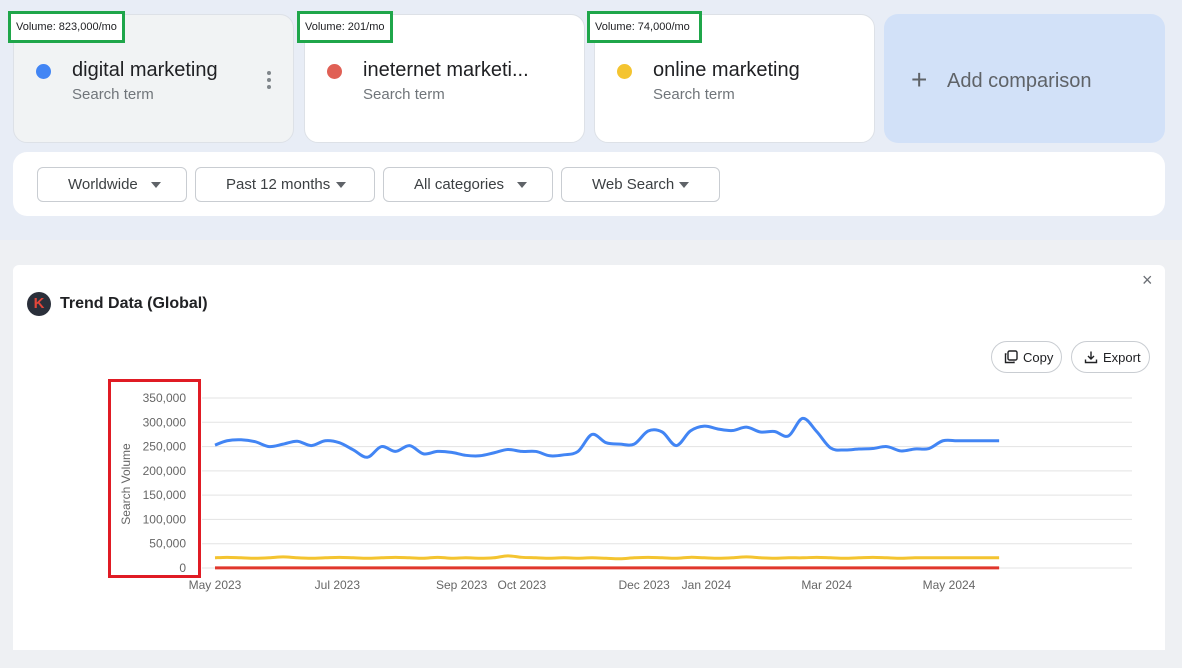 The width and height of the screenshot is (1182, 668). Describe the element at coordinates (215, 585) in the screenshot. I see `x-tick-label: May 2023` at that location.